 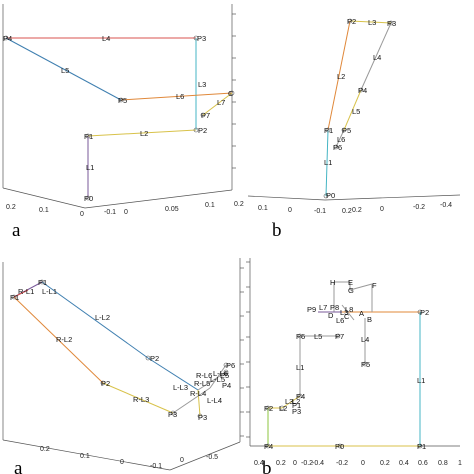 I want to click on panel-c-point-label: P3, so click(x=202, y=417).